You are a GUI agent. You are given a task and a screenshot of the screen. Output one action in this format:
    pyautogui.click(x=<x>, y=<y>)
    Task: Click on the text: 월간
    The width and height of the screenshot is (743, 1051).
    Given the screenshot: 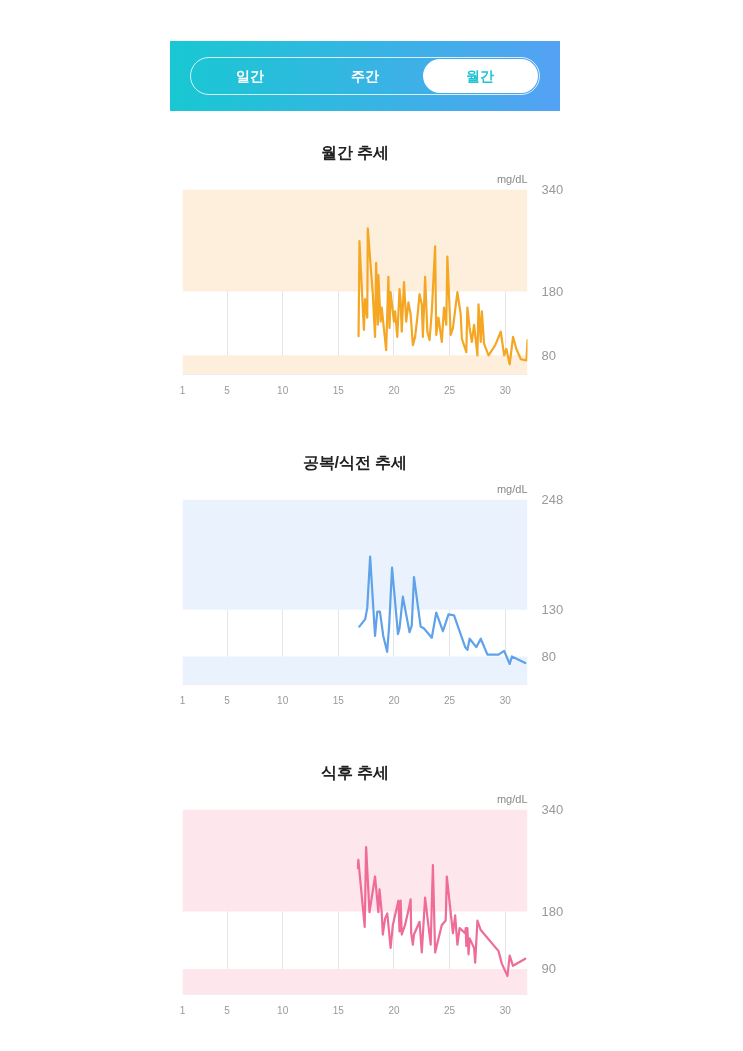 What is the action you would take?
    pyautogui.click(x=480, y=76)
    